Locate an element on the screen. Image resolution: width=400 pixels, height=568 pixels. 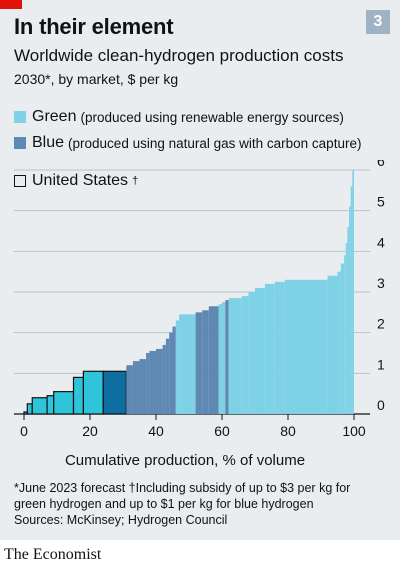
y-tick-label-5: 5 is located at coordinates (381, 202).